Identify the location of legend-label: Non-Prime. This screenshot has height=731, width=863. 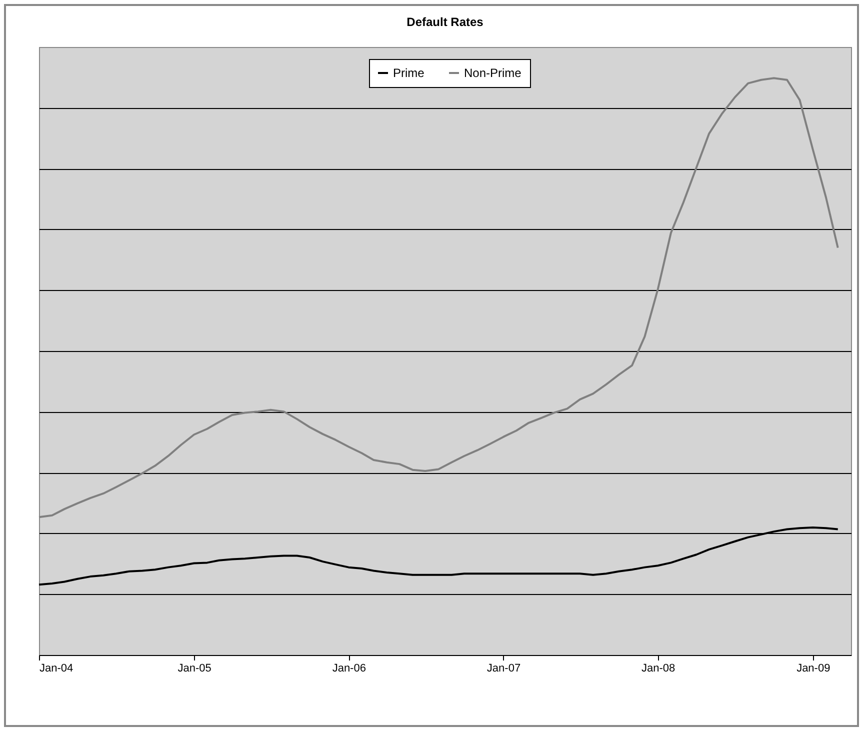
(493, 73).